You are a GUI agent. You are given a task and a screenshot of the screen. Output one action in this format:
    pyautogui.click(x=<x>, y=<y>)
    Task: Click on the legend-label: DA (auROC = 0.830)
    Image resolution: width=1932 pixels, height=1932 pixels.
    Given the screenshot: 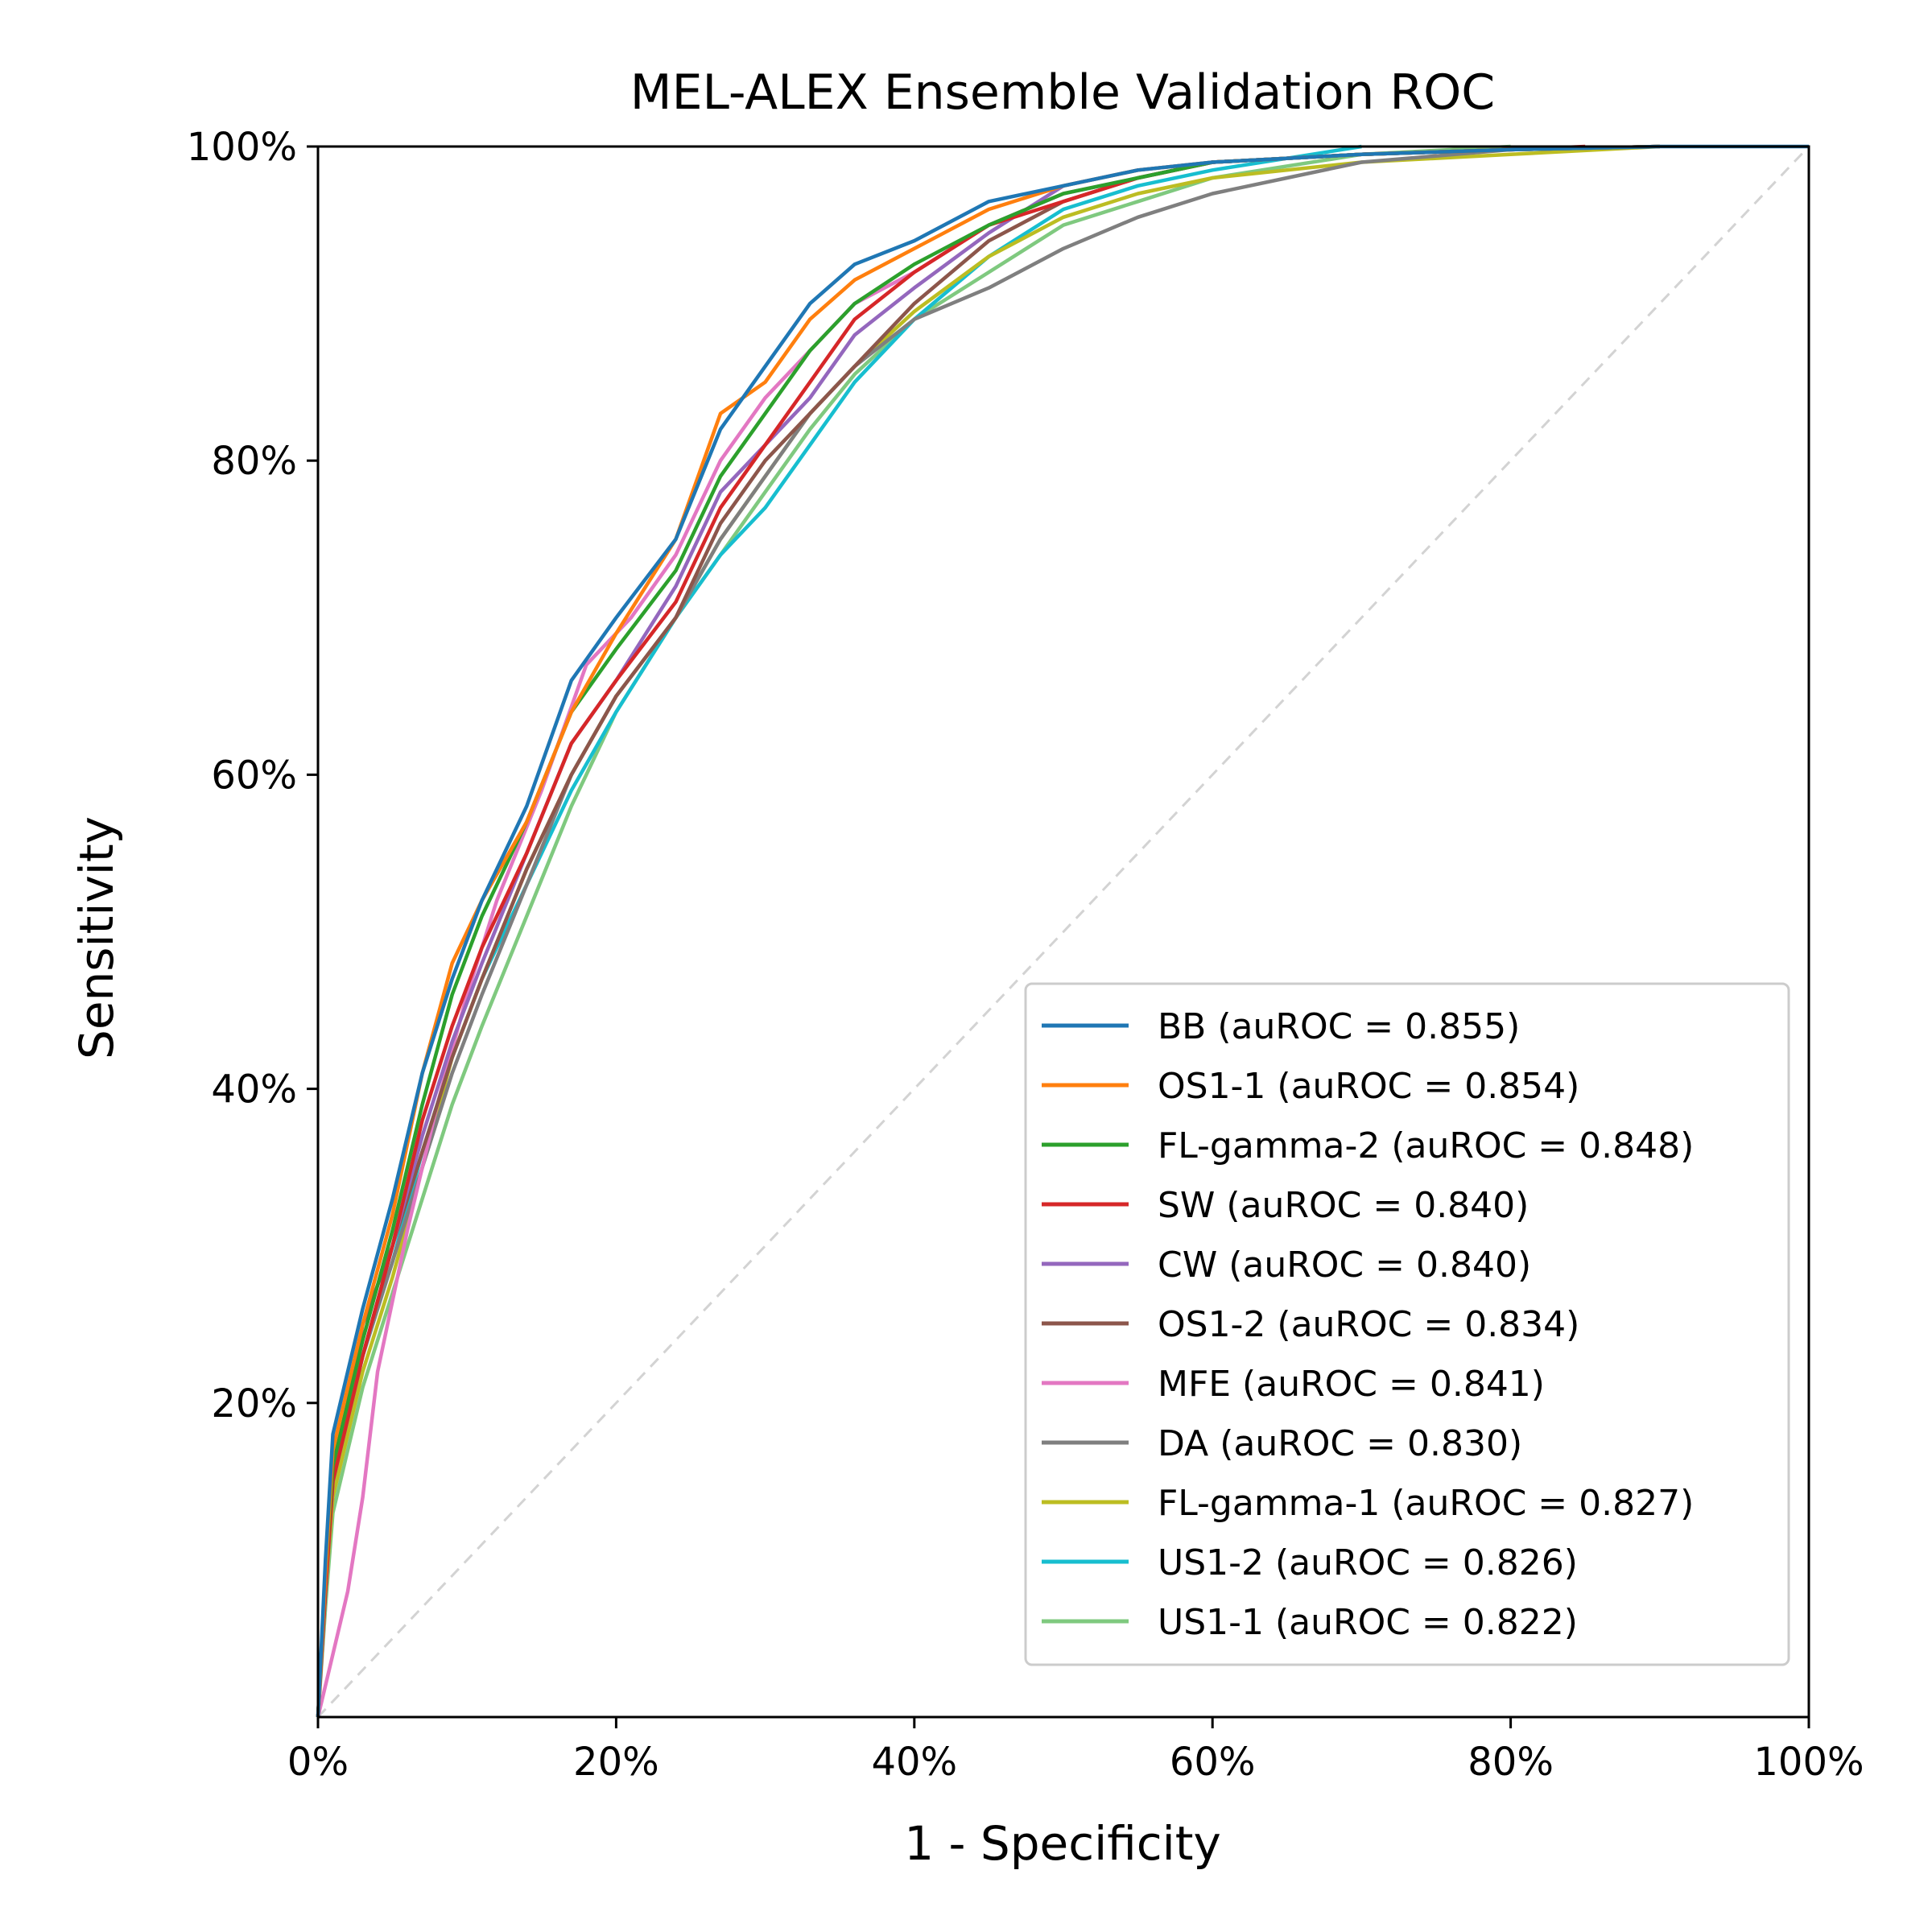 What is the action you would take?
    pyautogui.click(x=1340, y=1443)
    